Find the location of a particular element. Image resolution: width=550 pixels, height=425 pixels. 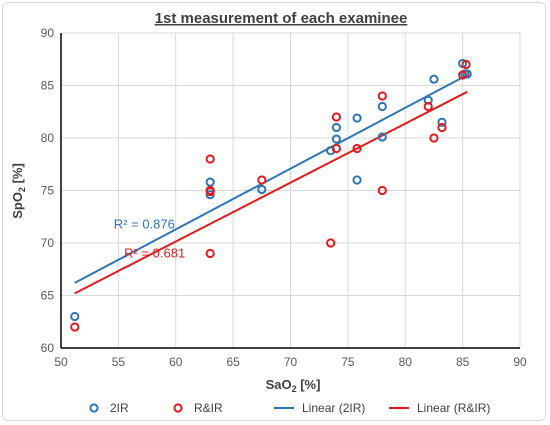

r-squared-label-2: R² = 0.681 is located at coordinates (154, 253).